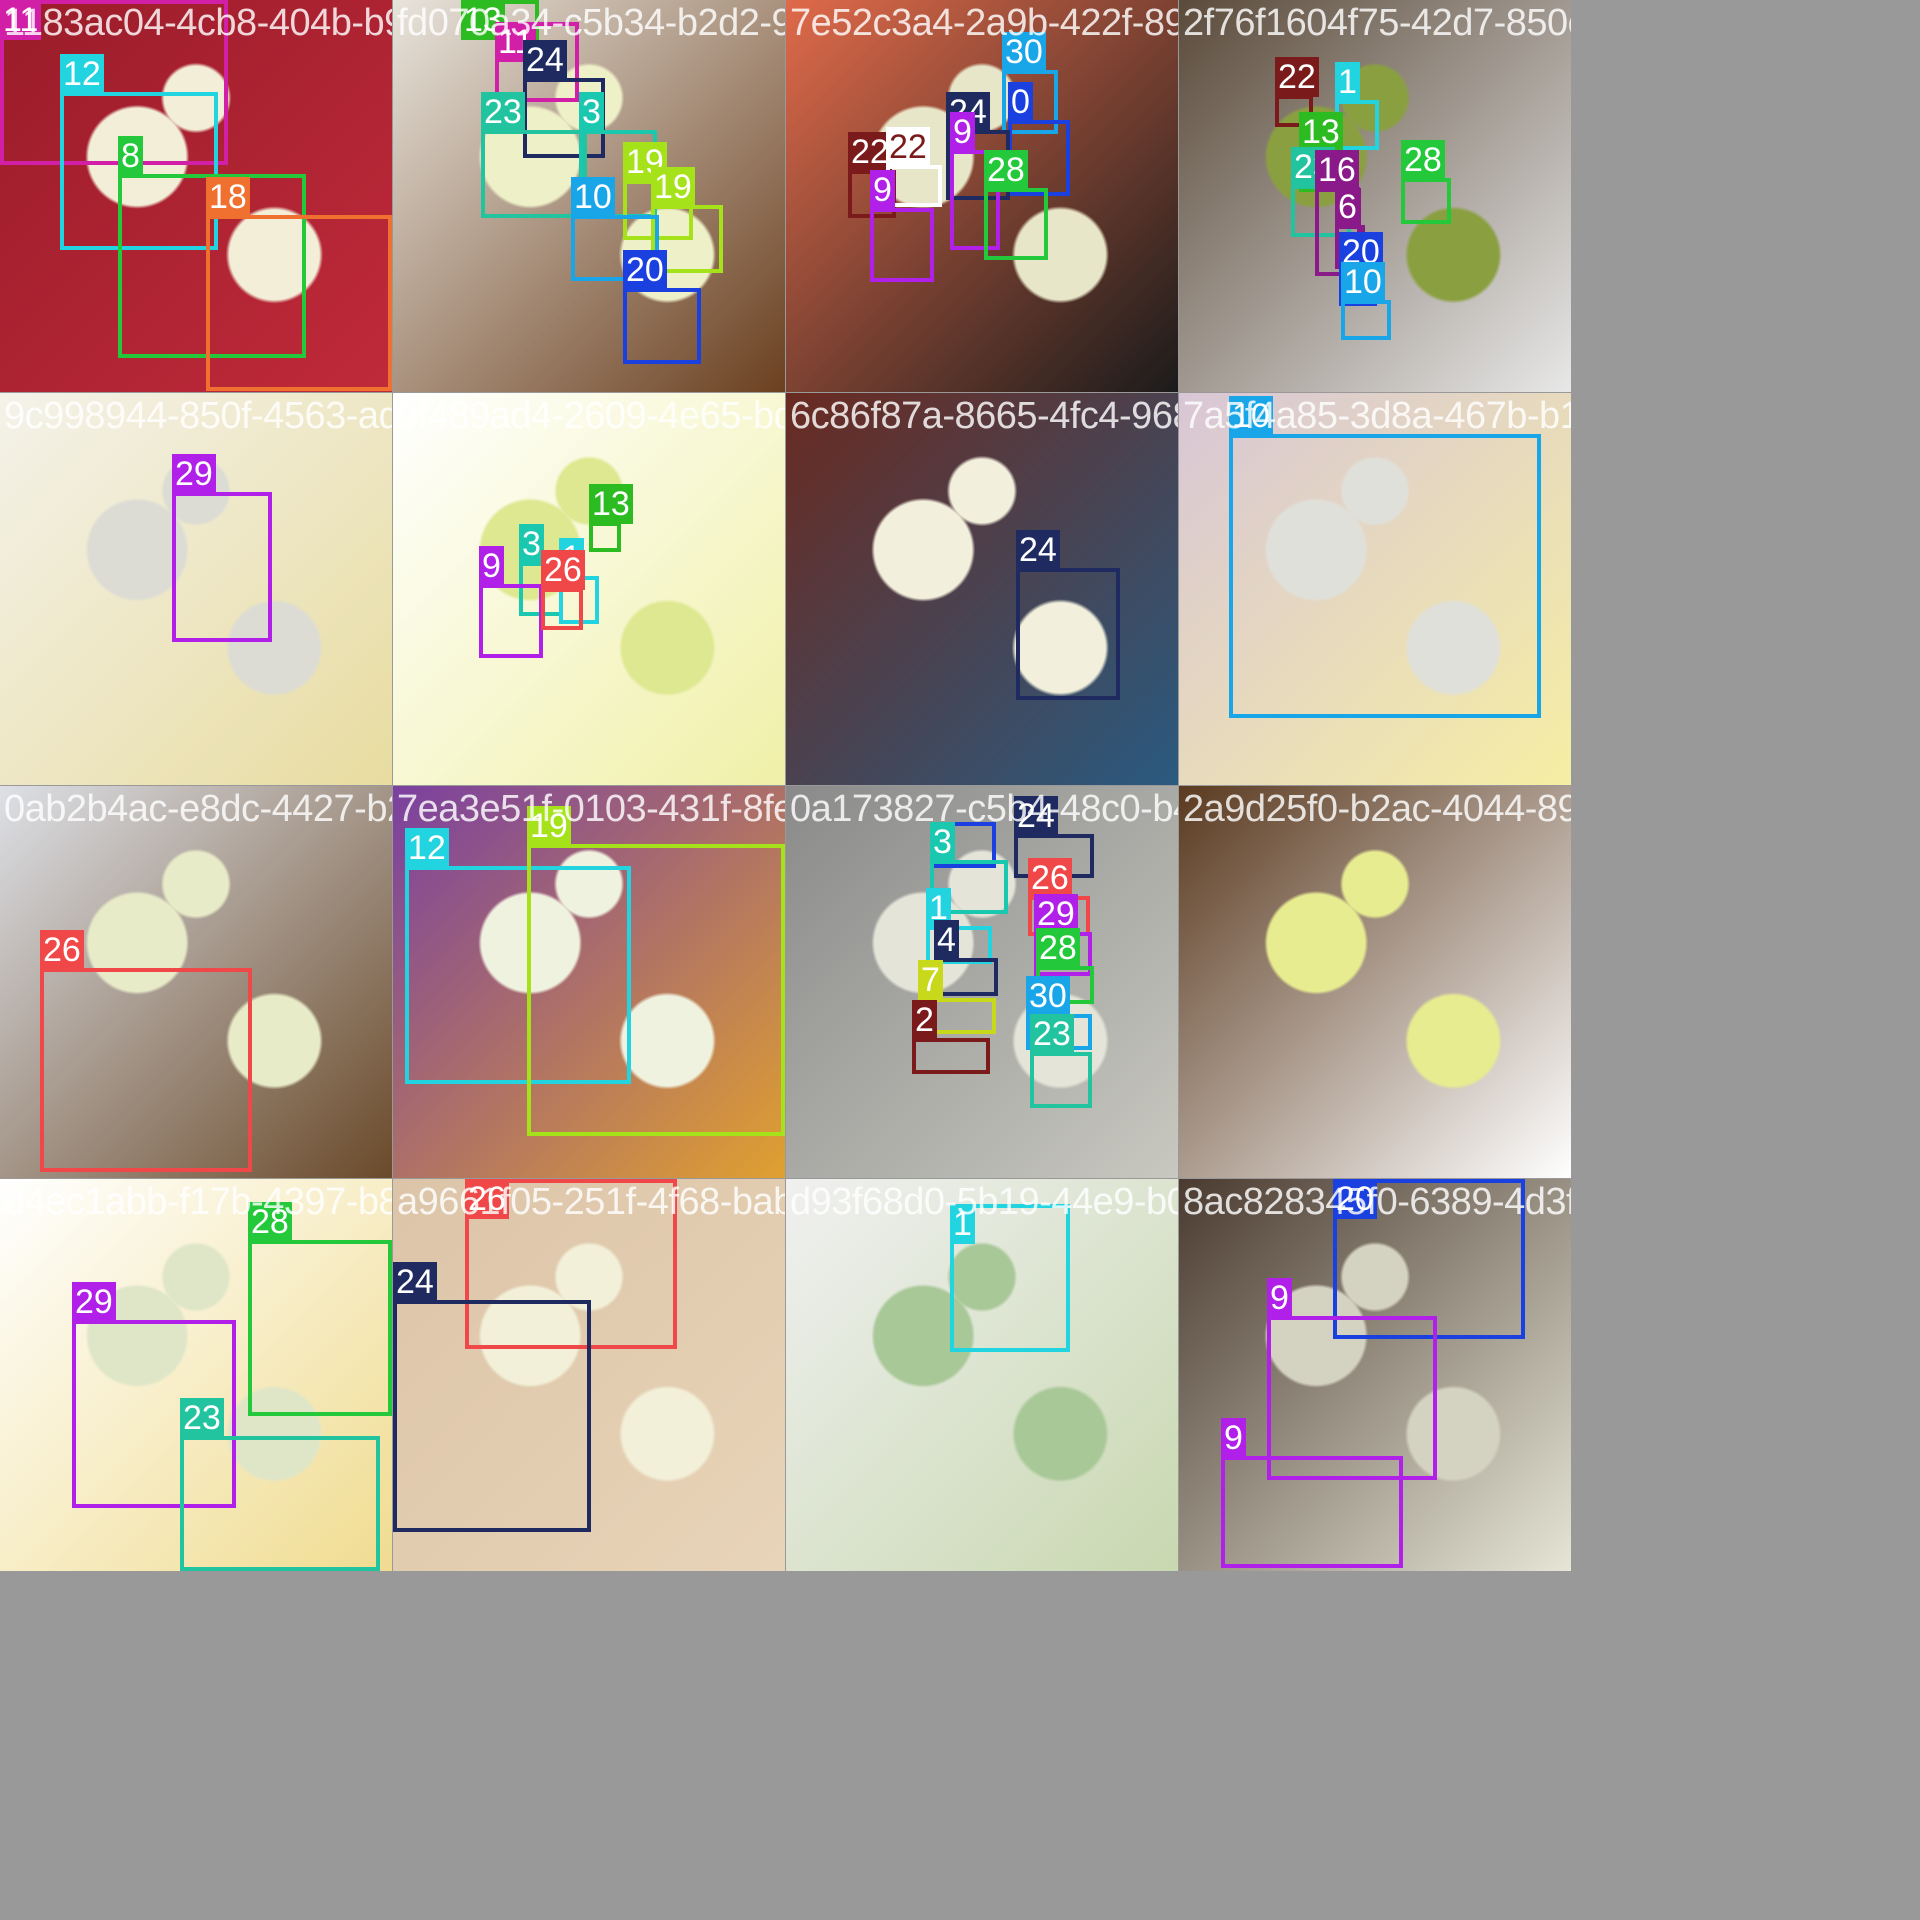 The image size is (1920, 1920). I want to click on tile-filename: 6c86f87a-8665-4fc4-968b-3f2a8f1f8e5d.jpg, so click(984, 416).